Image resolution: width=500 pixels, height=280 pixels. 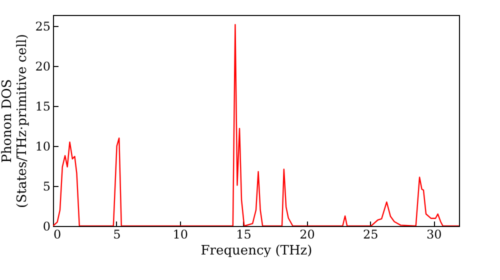 What do you see at coordinates (117, 235) in the screenshot?
I see `x-tick-label: 5` at bounding box center [117, 235].